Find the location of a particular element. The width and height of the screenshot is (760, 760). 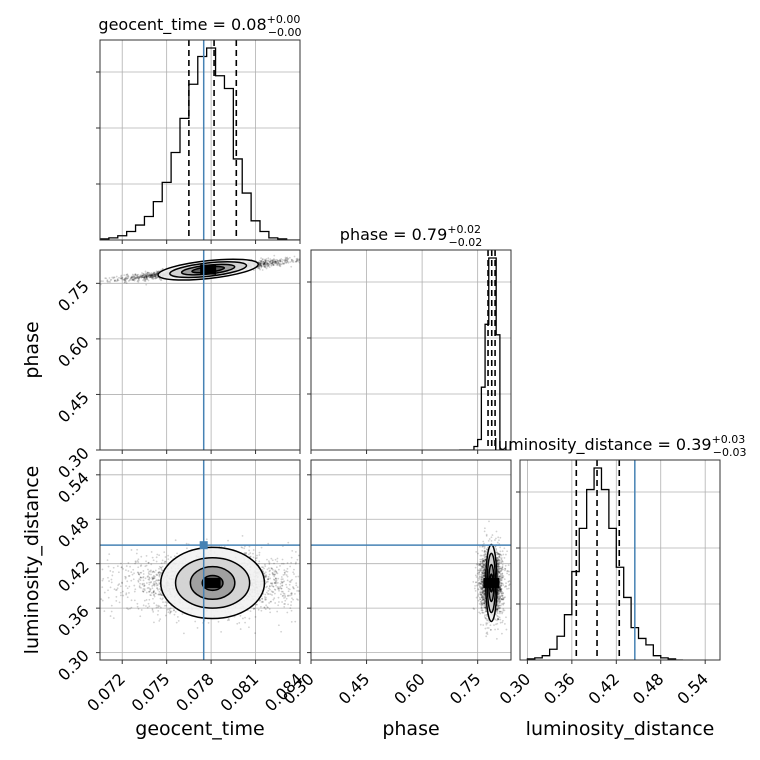

tick-marks is located at coordinates (611, 577).